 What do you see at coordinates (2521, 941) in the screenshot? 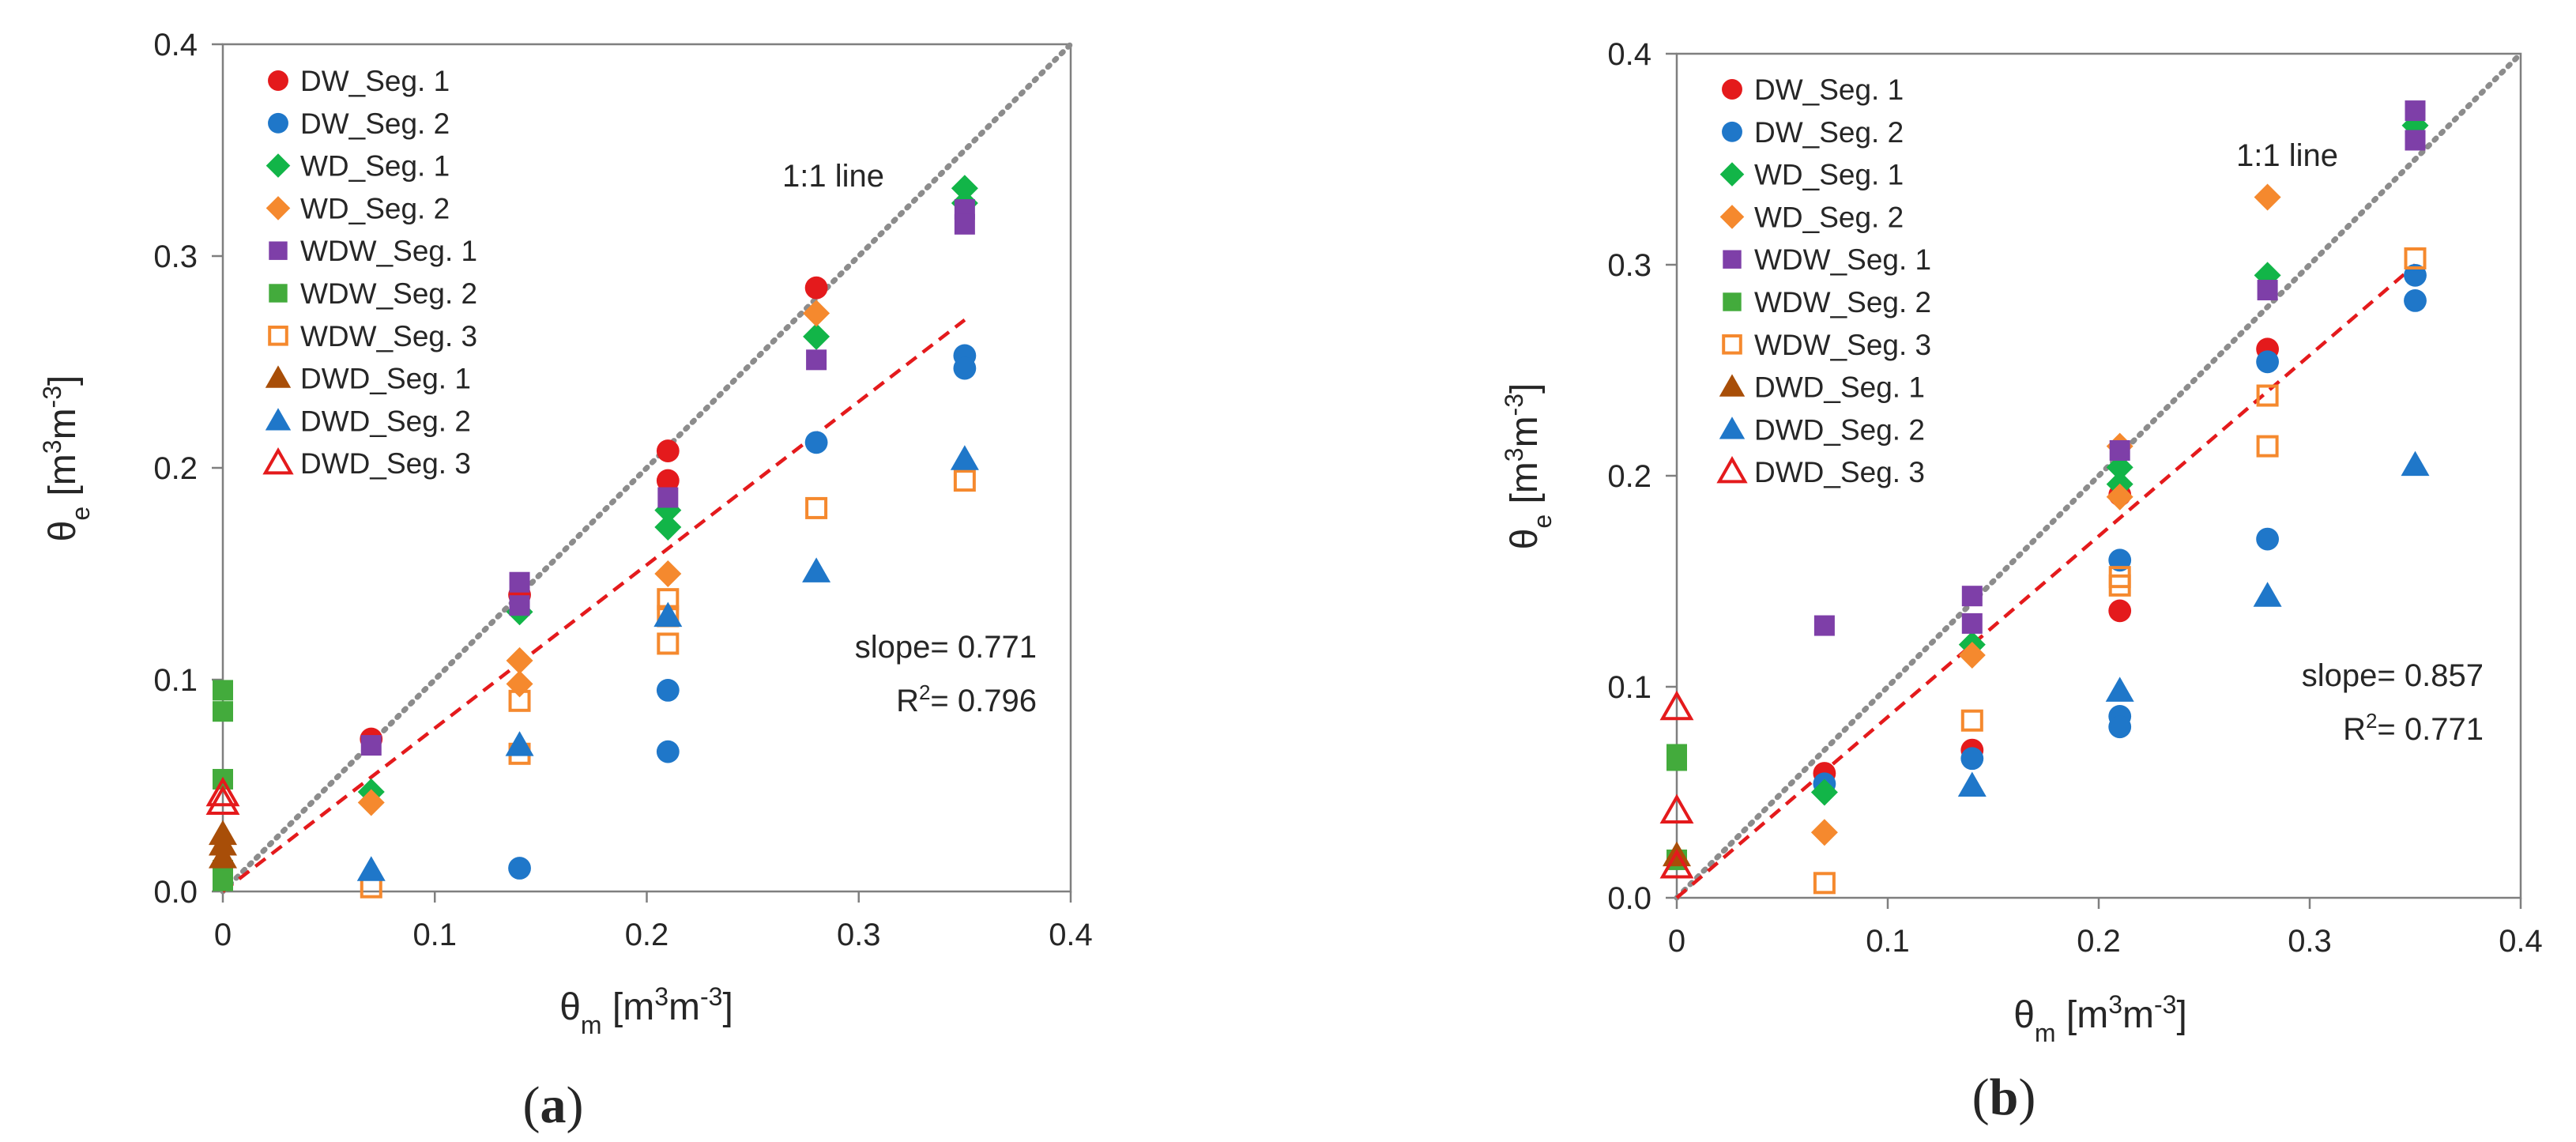
I see `x-tick-label: 0.4` at bounding box center [2521, 941].